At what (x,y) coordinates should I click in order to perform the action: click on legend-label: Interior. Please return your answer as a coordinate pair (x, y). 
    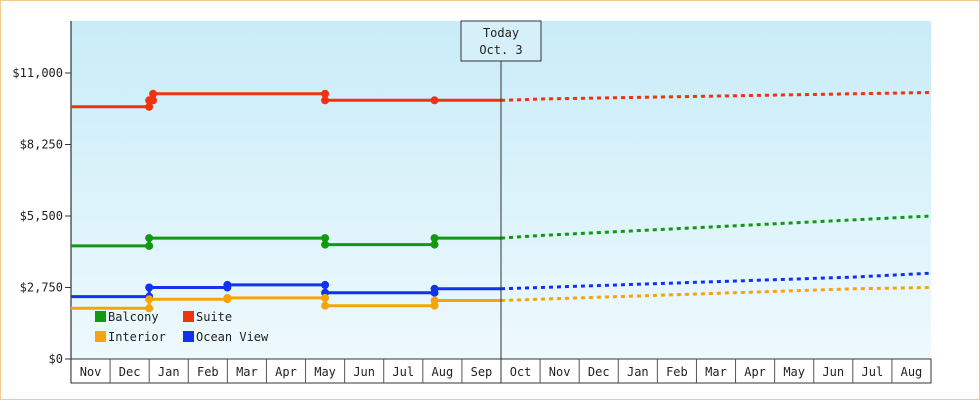
    Looking at the image, I should click on (137, 337).